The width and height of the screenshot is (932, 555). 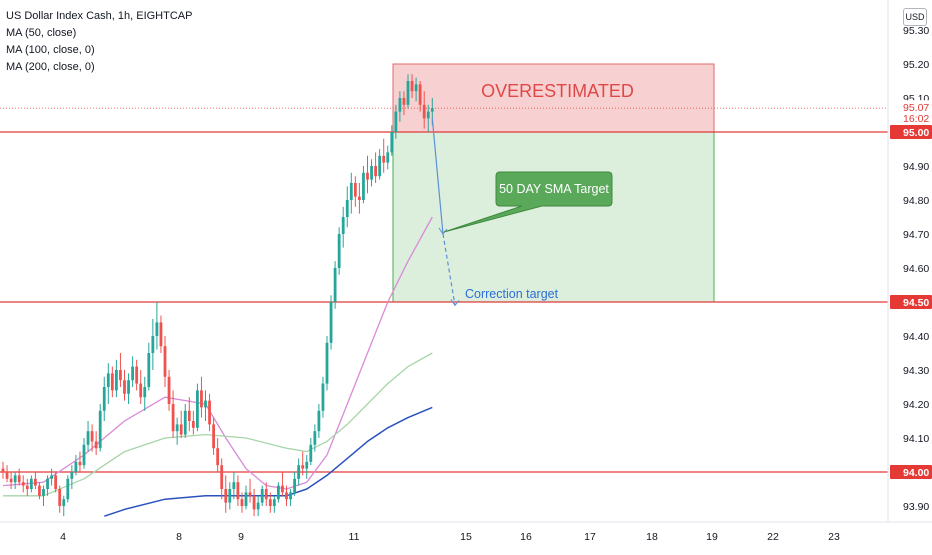 I want to click on price-axis, so click(x=910, y=275).